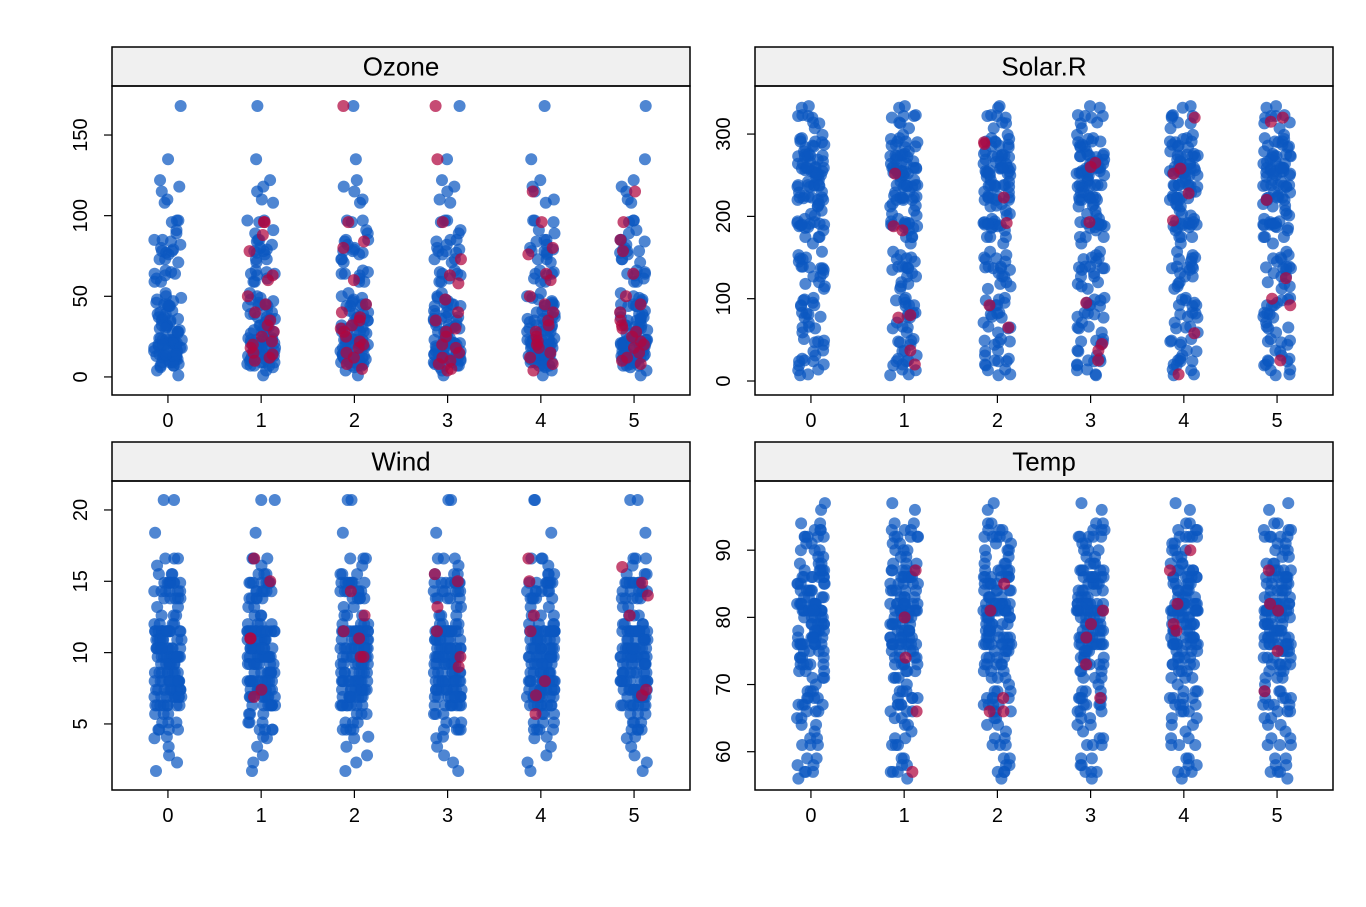 The image size is (1366, 907). What do you see at coordinates (724, 550) in the screenshot?
I see `y-tick-label: 90` at bounding box center [724, 550].